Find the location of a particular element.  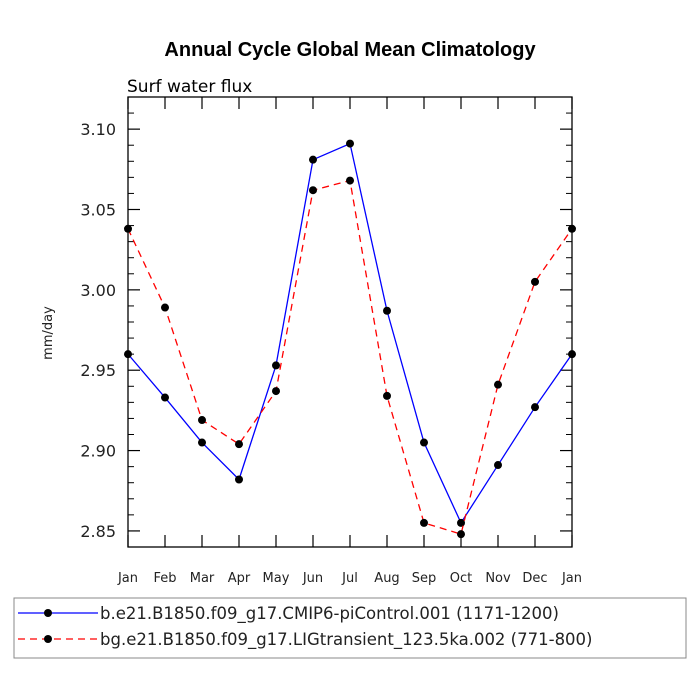

x-tick-label: Jun is located at coordinates (312, 578).